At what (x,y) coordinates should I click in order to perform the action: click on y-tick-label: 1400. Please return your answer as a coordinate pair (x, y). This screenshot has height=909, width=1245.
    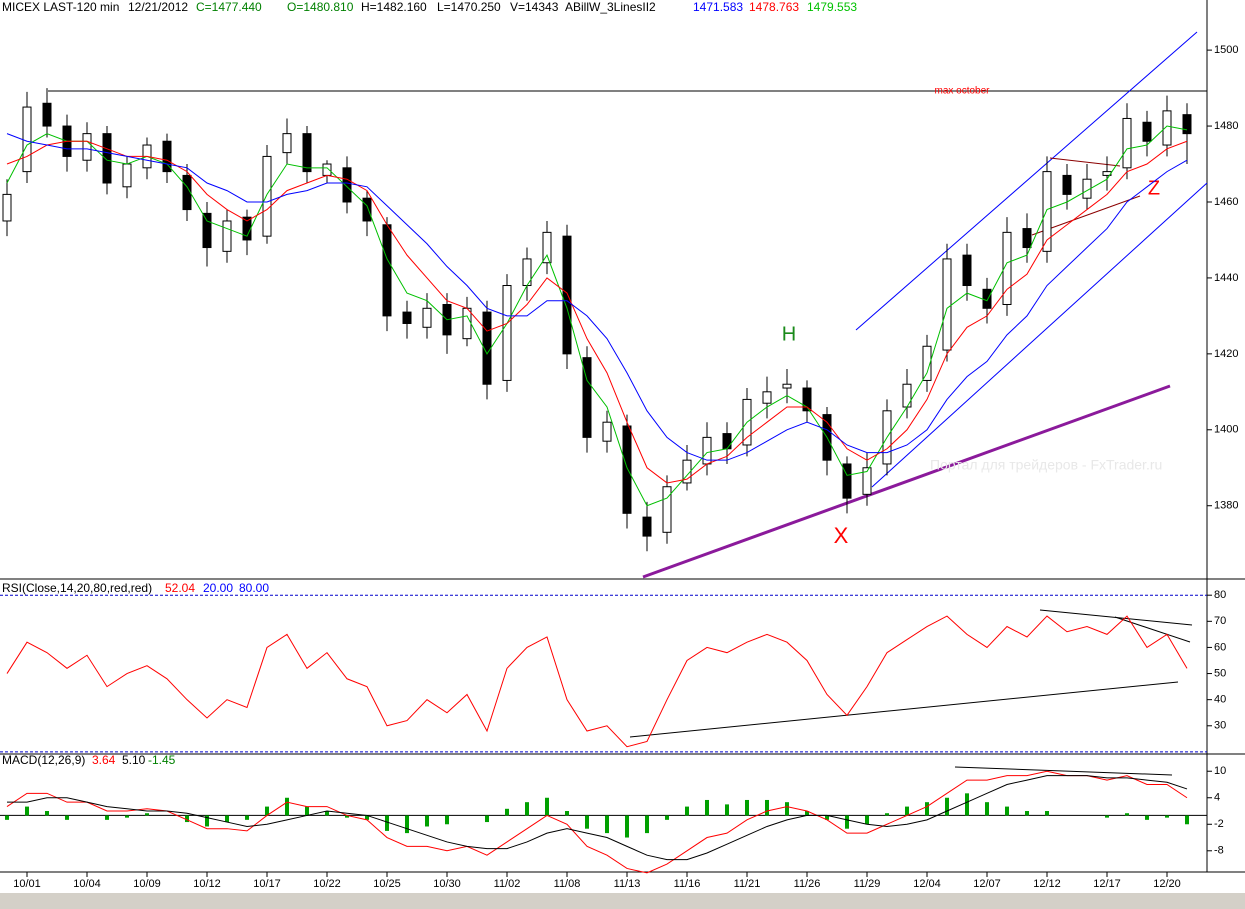
    Looking at the image, I should click on (1226, 430).